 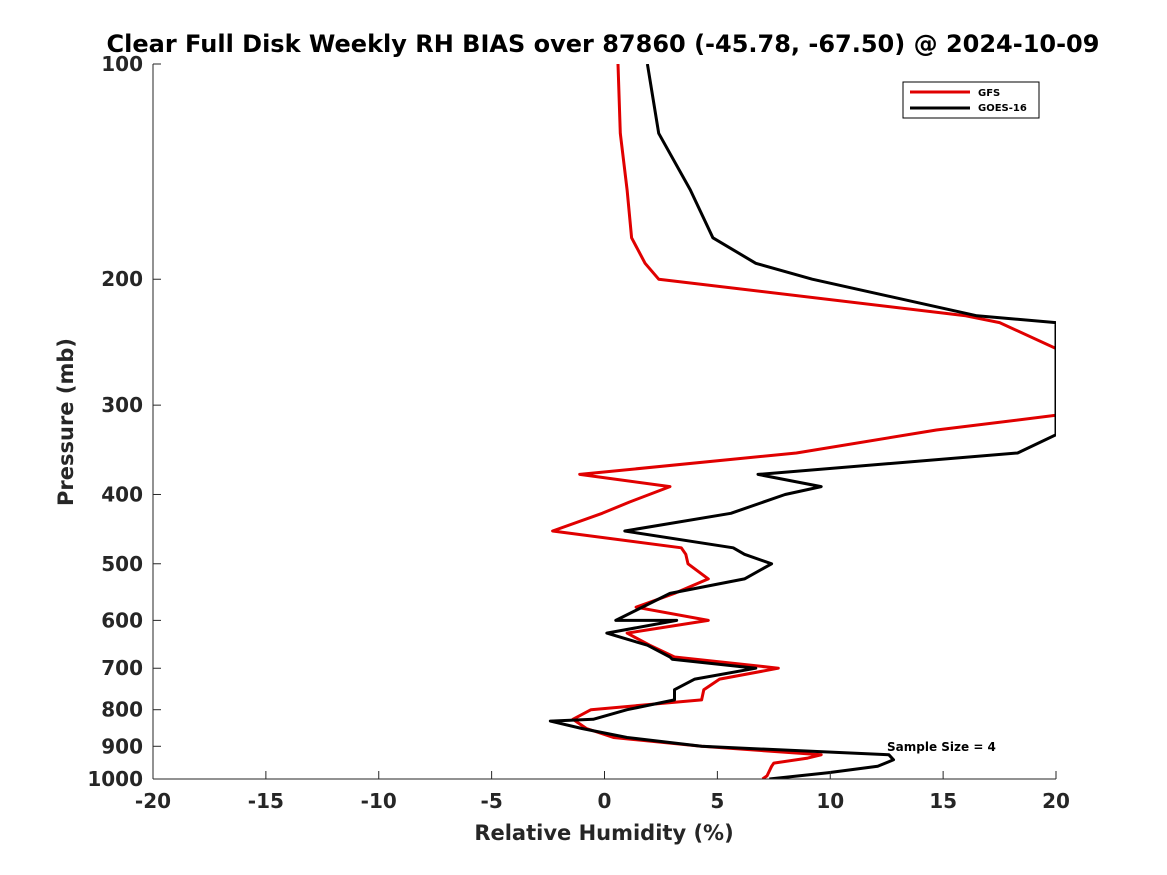 I want to click on x-axis-label: Relative Humidity (%), so click(x=603, y=833).